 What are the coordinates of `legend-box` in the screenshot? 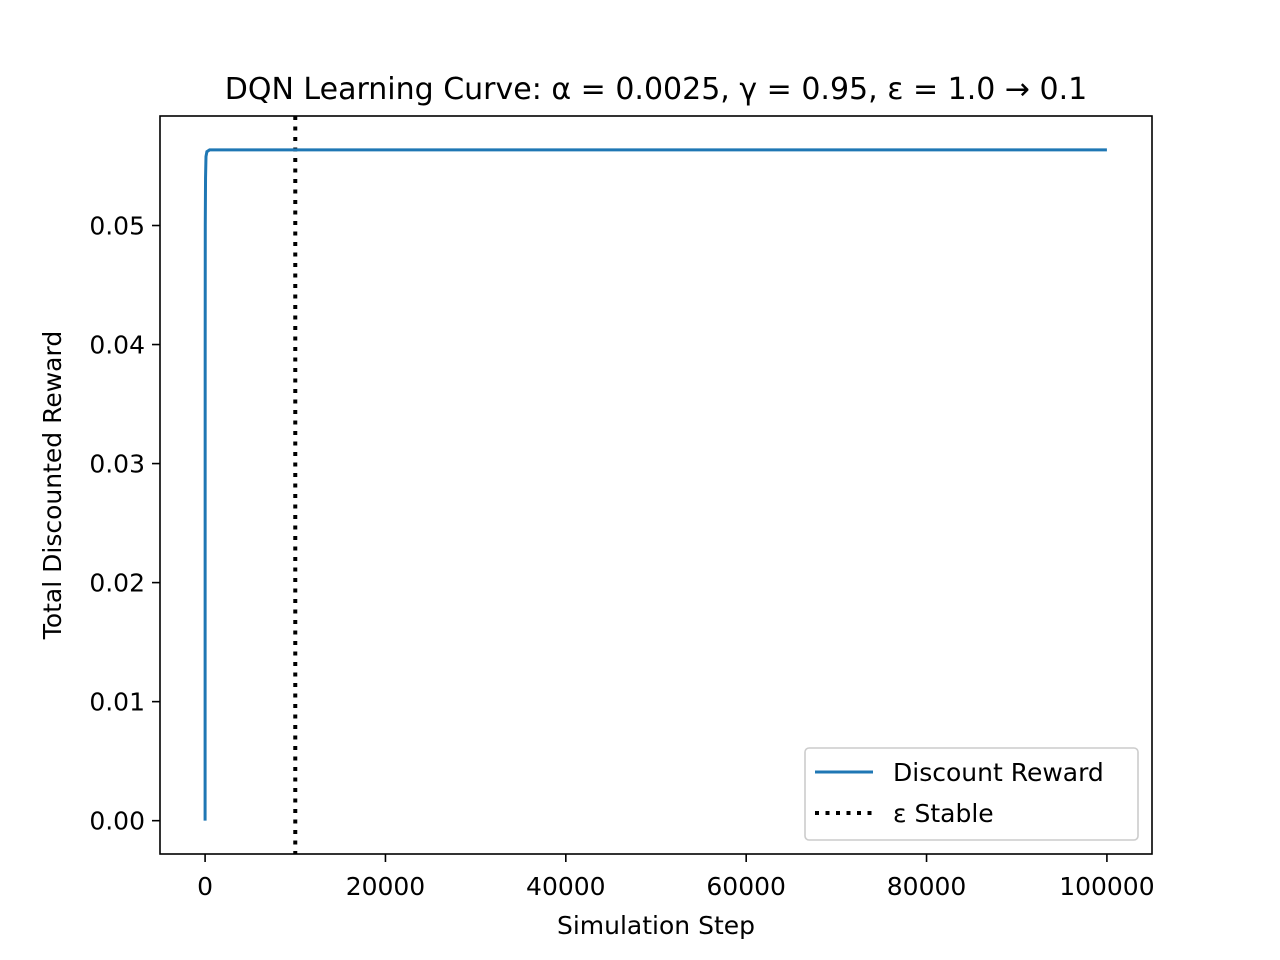 It's located at (971, 794).